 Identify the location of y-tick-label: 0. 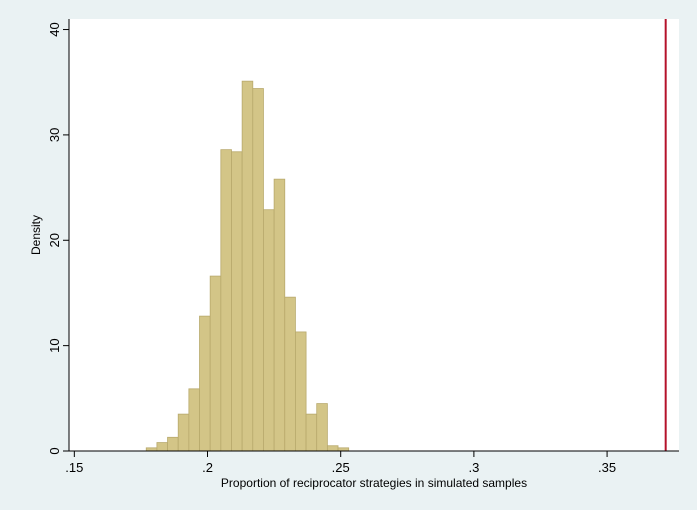
(54, 450).